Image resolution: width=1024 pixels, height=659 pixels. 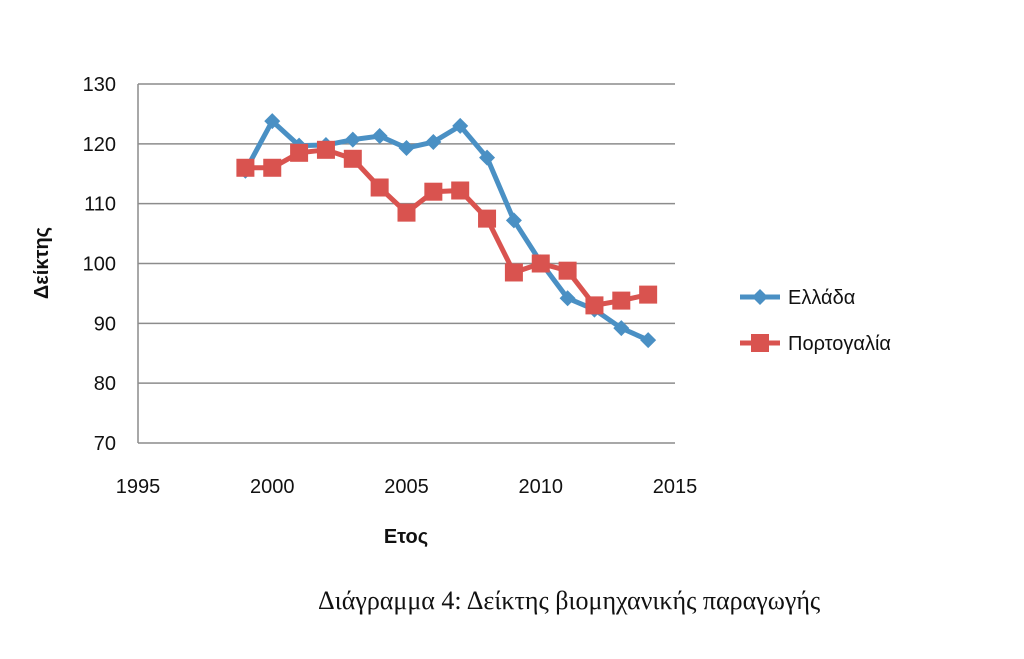 What do you see at coordinates (105, 384) in the screenshot?
I see `y-tick-label: 80` at bounding box center [105, 384].